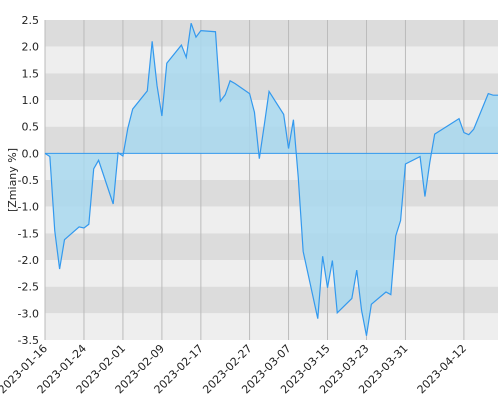 Image resolution: width=500 pixels, height=400 pixels. Describe the element at coordinates (28, 260) in the screenshot. I see `y-tick-label: -2.0` at that location.